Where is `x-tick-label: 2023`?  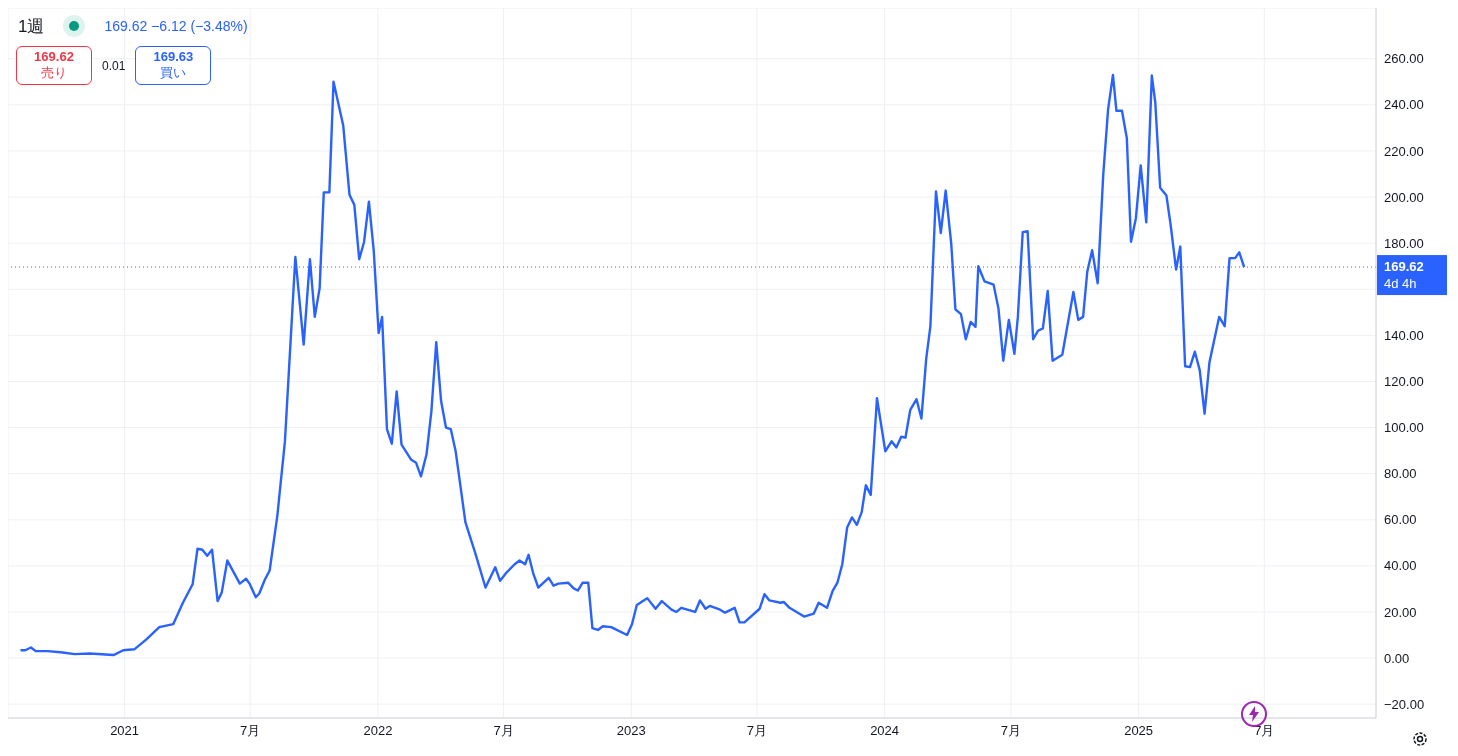 x-tick-label: 2023 is located at coordinates (631, 731).